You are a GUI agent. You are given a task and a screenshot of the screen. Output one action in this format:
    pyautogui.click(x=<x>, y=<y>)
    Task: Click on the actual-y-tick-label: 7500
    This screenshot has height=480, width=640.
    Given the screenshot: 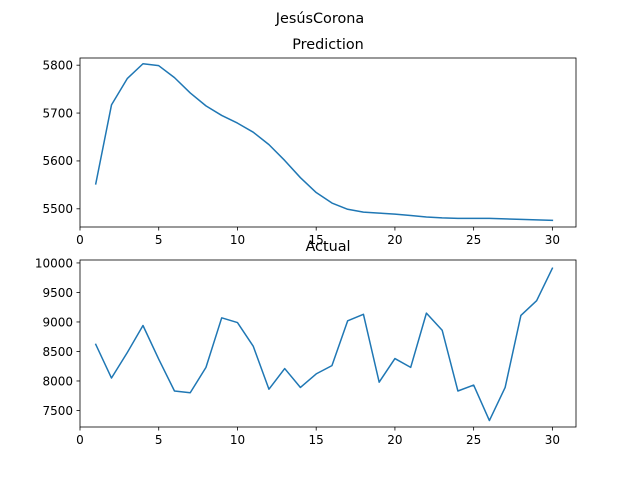 What is the action you would take?
    pyautogui.click(x=57, y=411)
    